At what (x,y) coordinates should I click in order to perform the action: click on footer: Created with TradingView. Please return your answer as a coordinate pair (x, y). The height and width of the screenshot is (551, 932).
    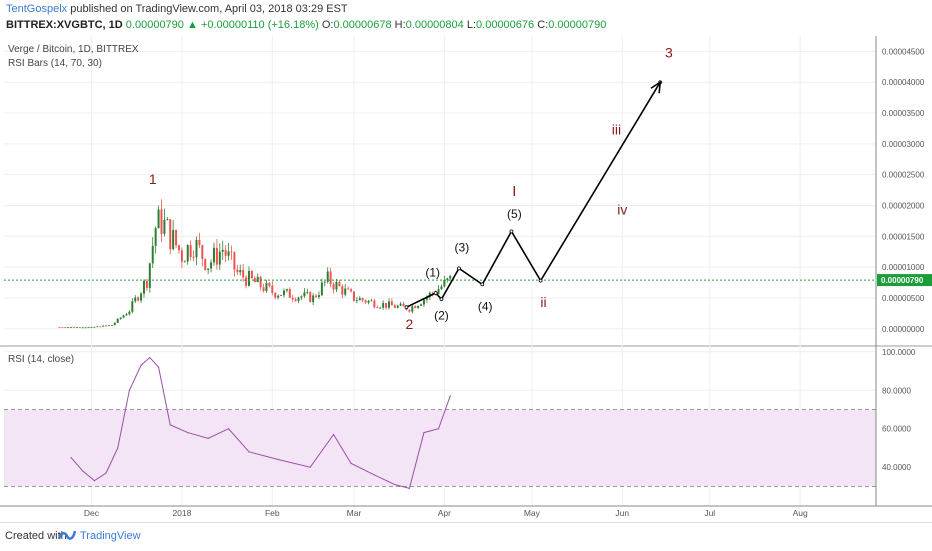
    Looking at the image, I should click on (466, 536).